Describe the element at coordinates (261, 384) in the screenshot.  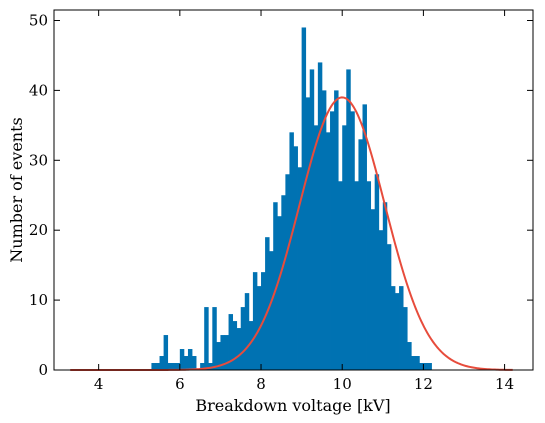
I see `x-tick-label: 8` at that location.